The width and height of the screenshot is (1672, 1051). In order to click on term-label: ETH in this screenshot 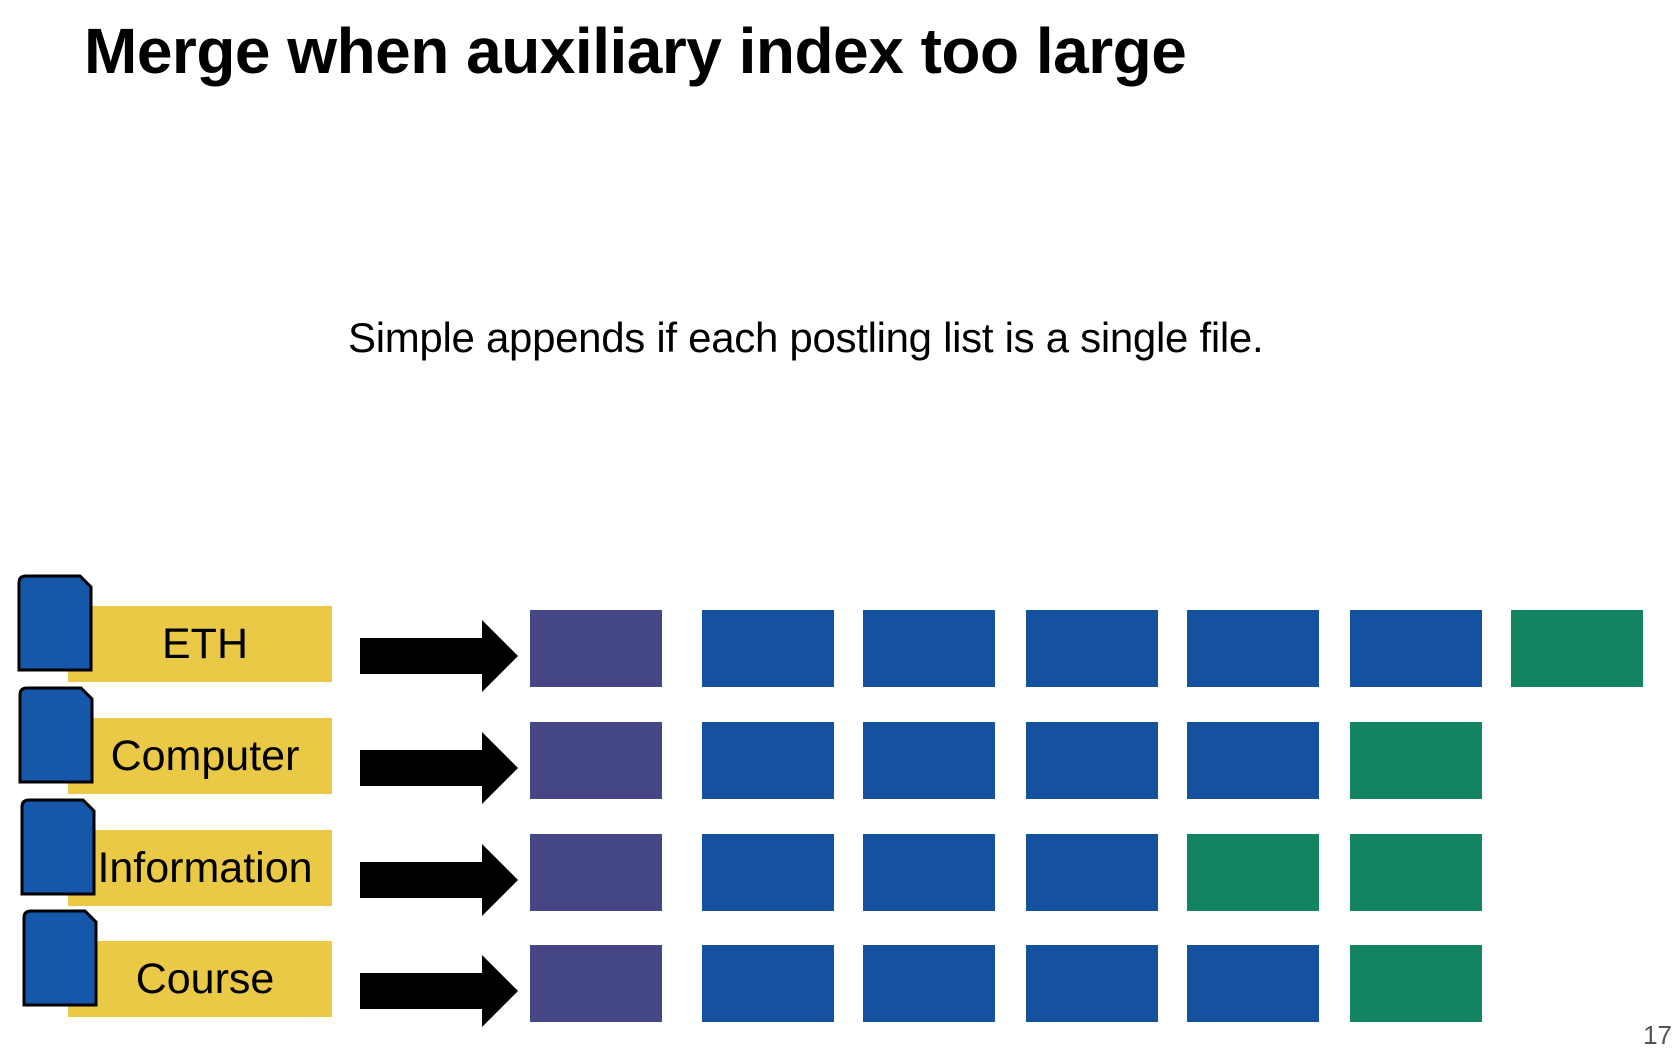, I will do `click(200, 644)`.